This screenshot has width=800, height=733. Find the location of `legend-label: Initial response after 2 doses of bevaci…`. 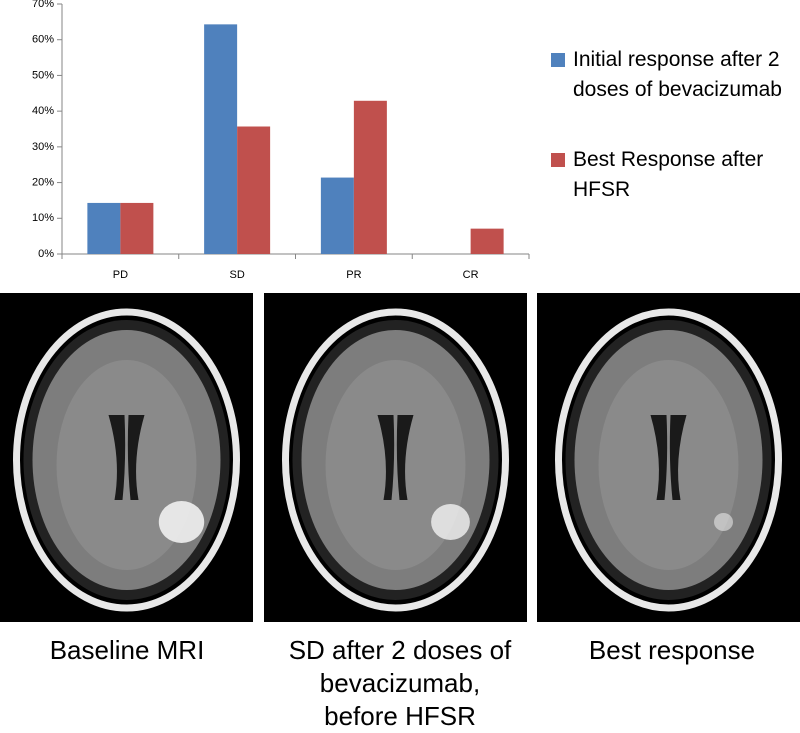

legend-label: Initial response after 2 doses of bevaci… is located at coordinates (677, 74).